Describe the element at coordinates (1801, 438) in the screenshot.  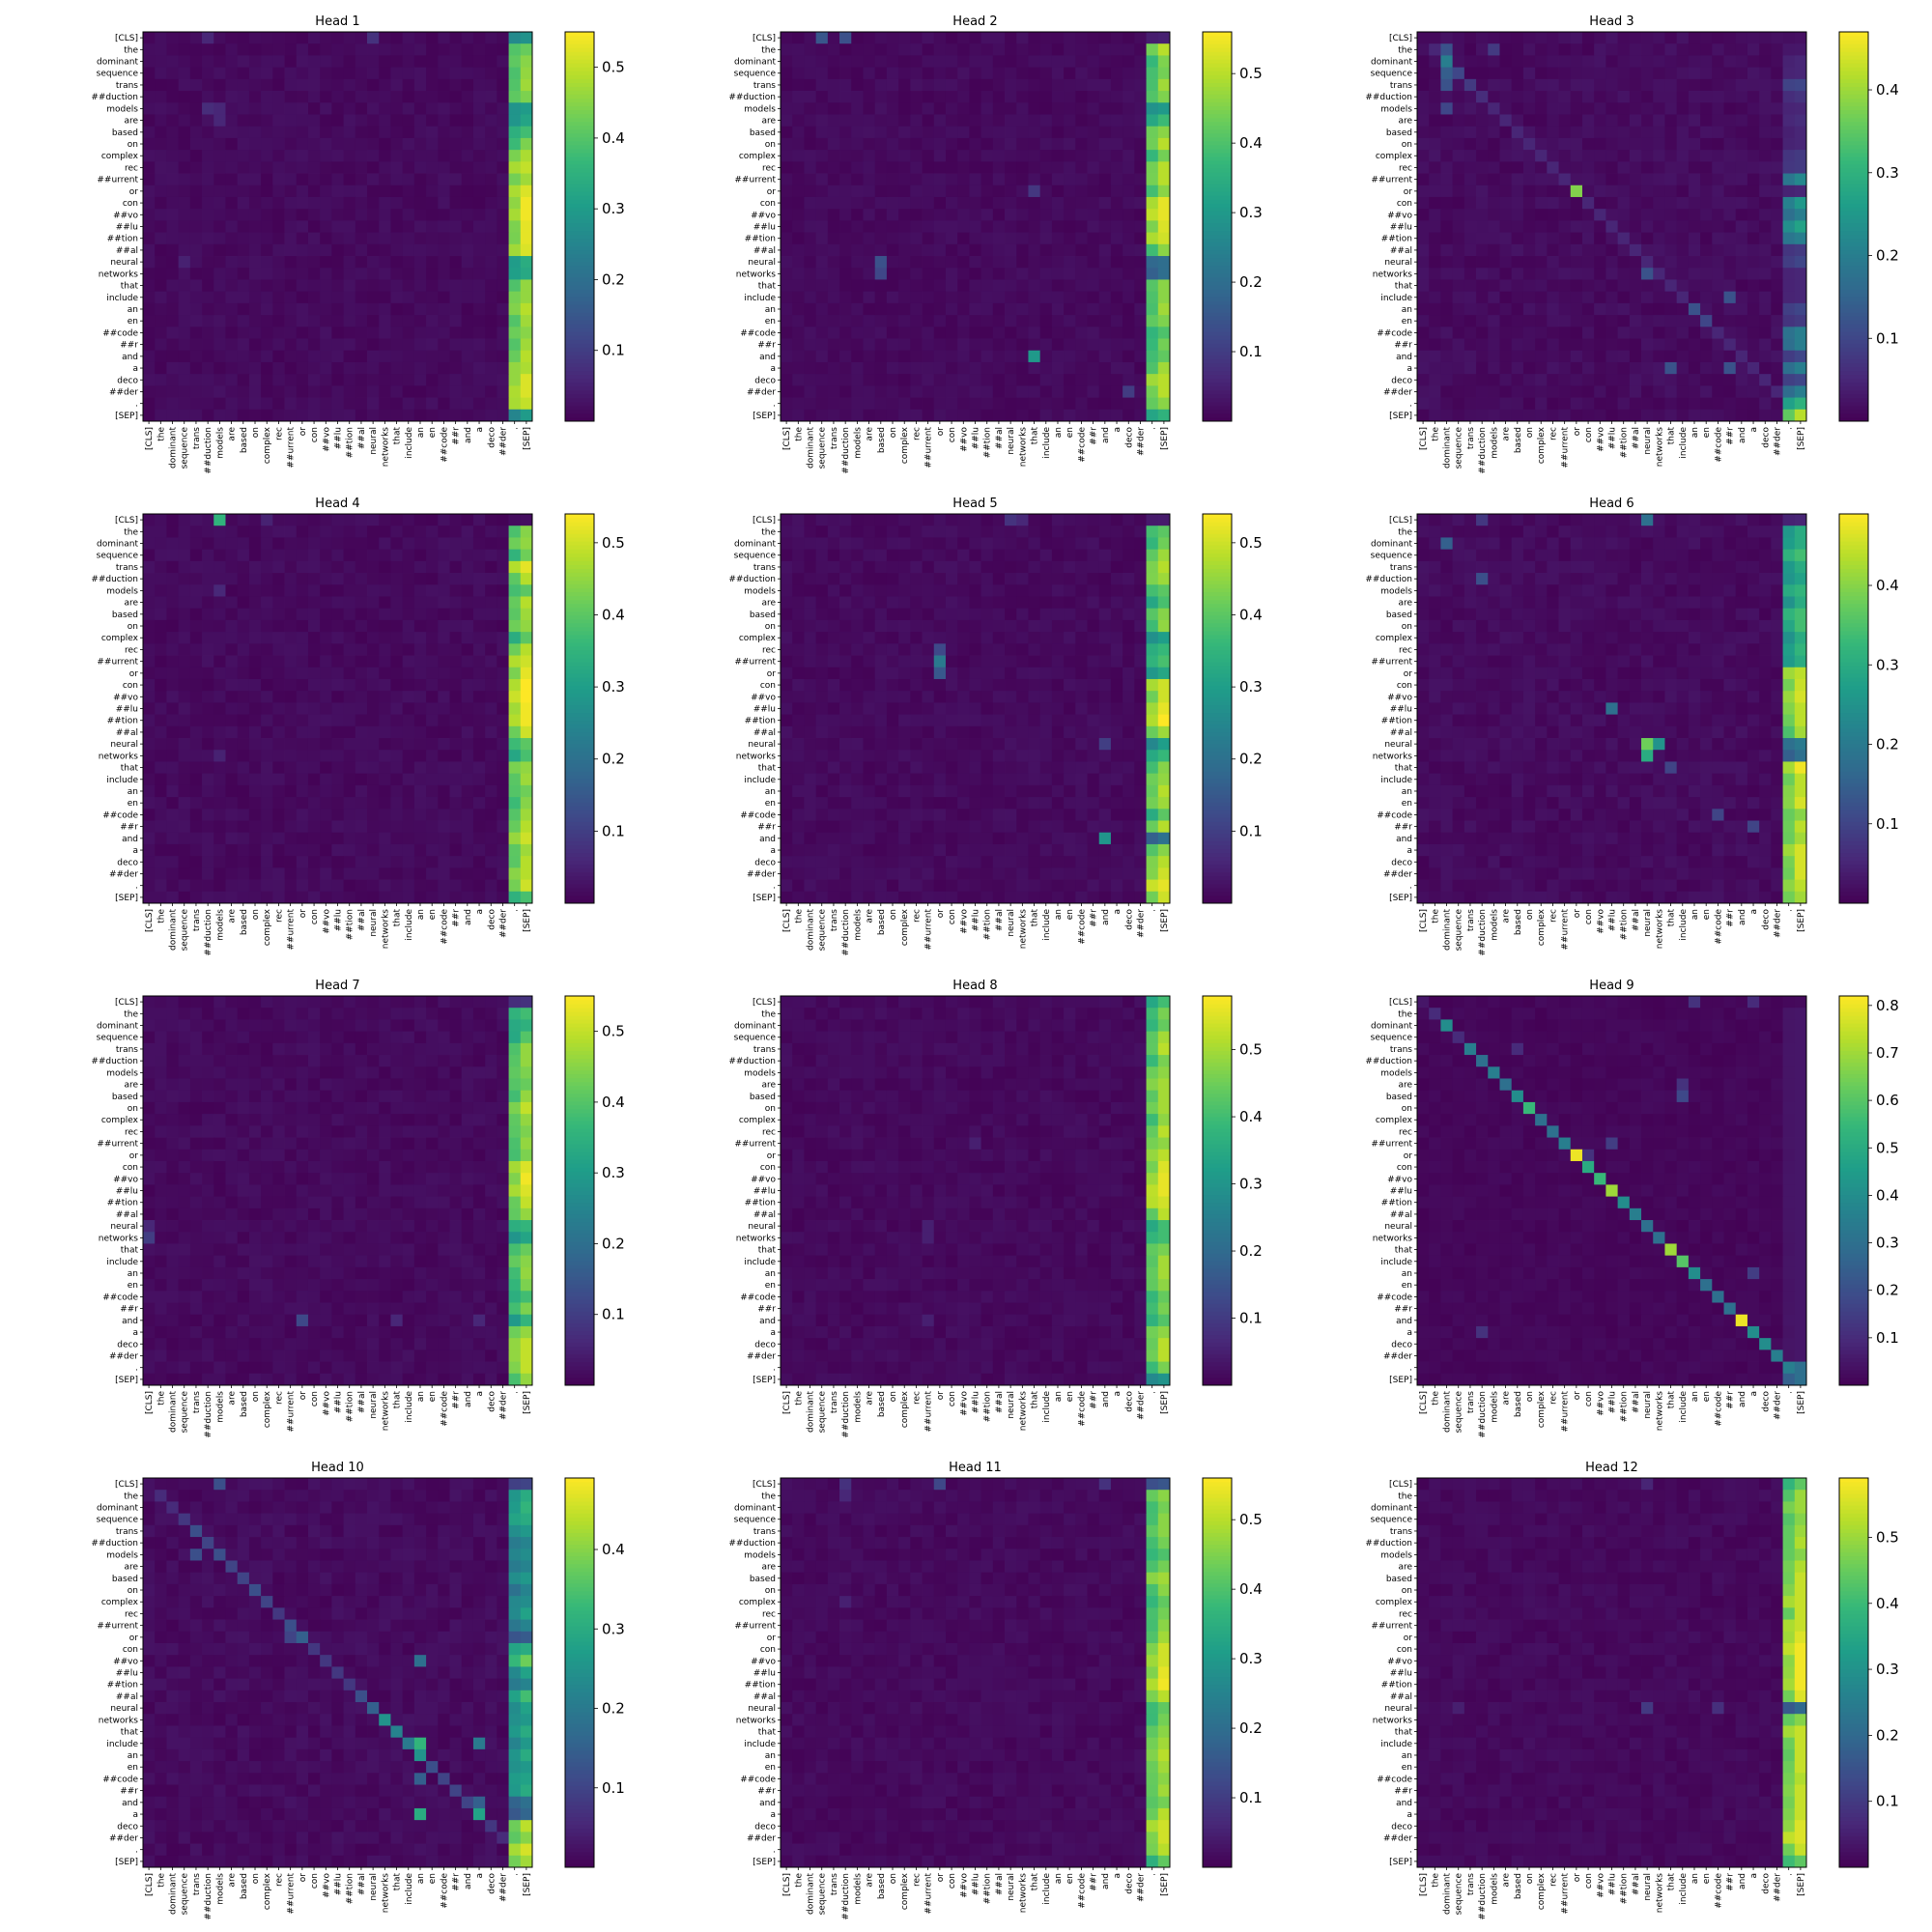
I see `x-tick-label: [SEP]` at that location.